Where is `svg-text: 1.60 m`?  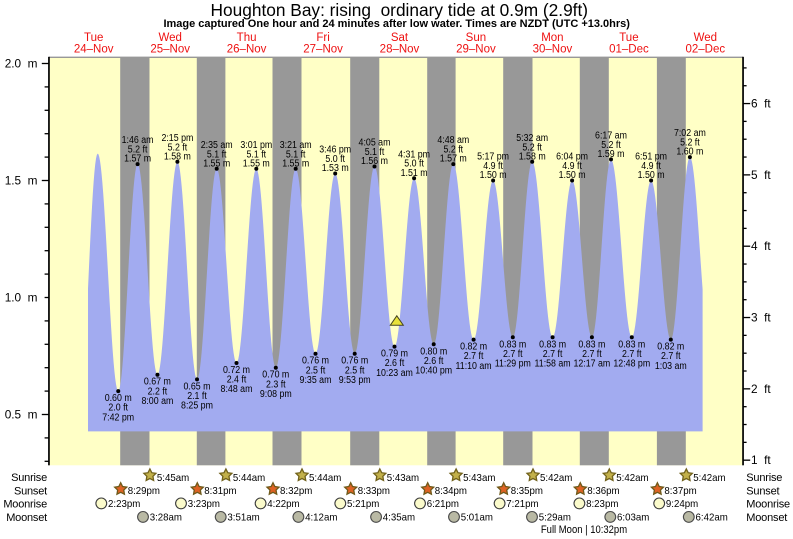 svg-text: 1.60 m is located at coordinates (689, 152).